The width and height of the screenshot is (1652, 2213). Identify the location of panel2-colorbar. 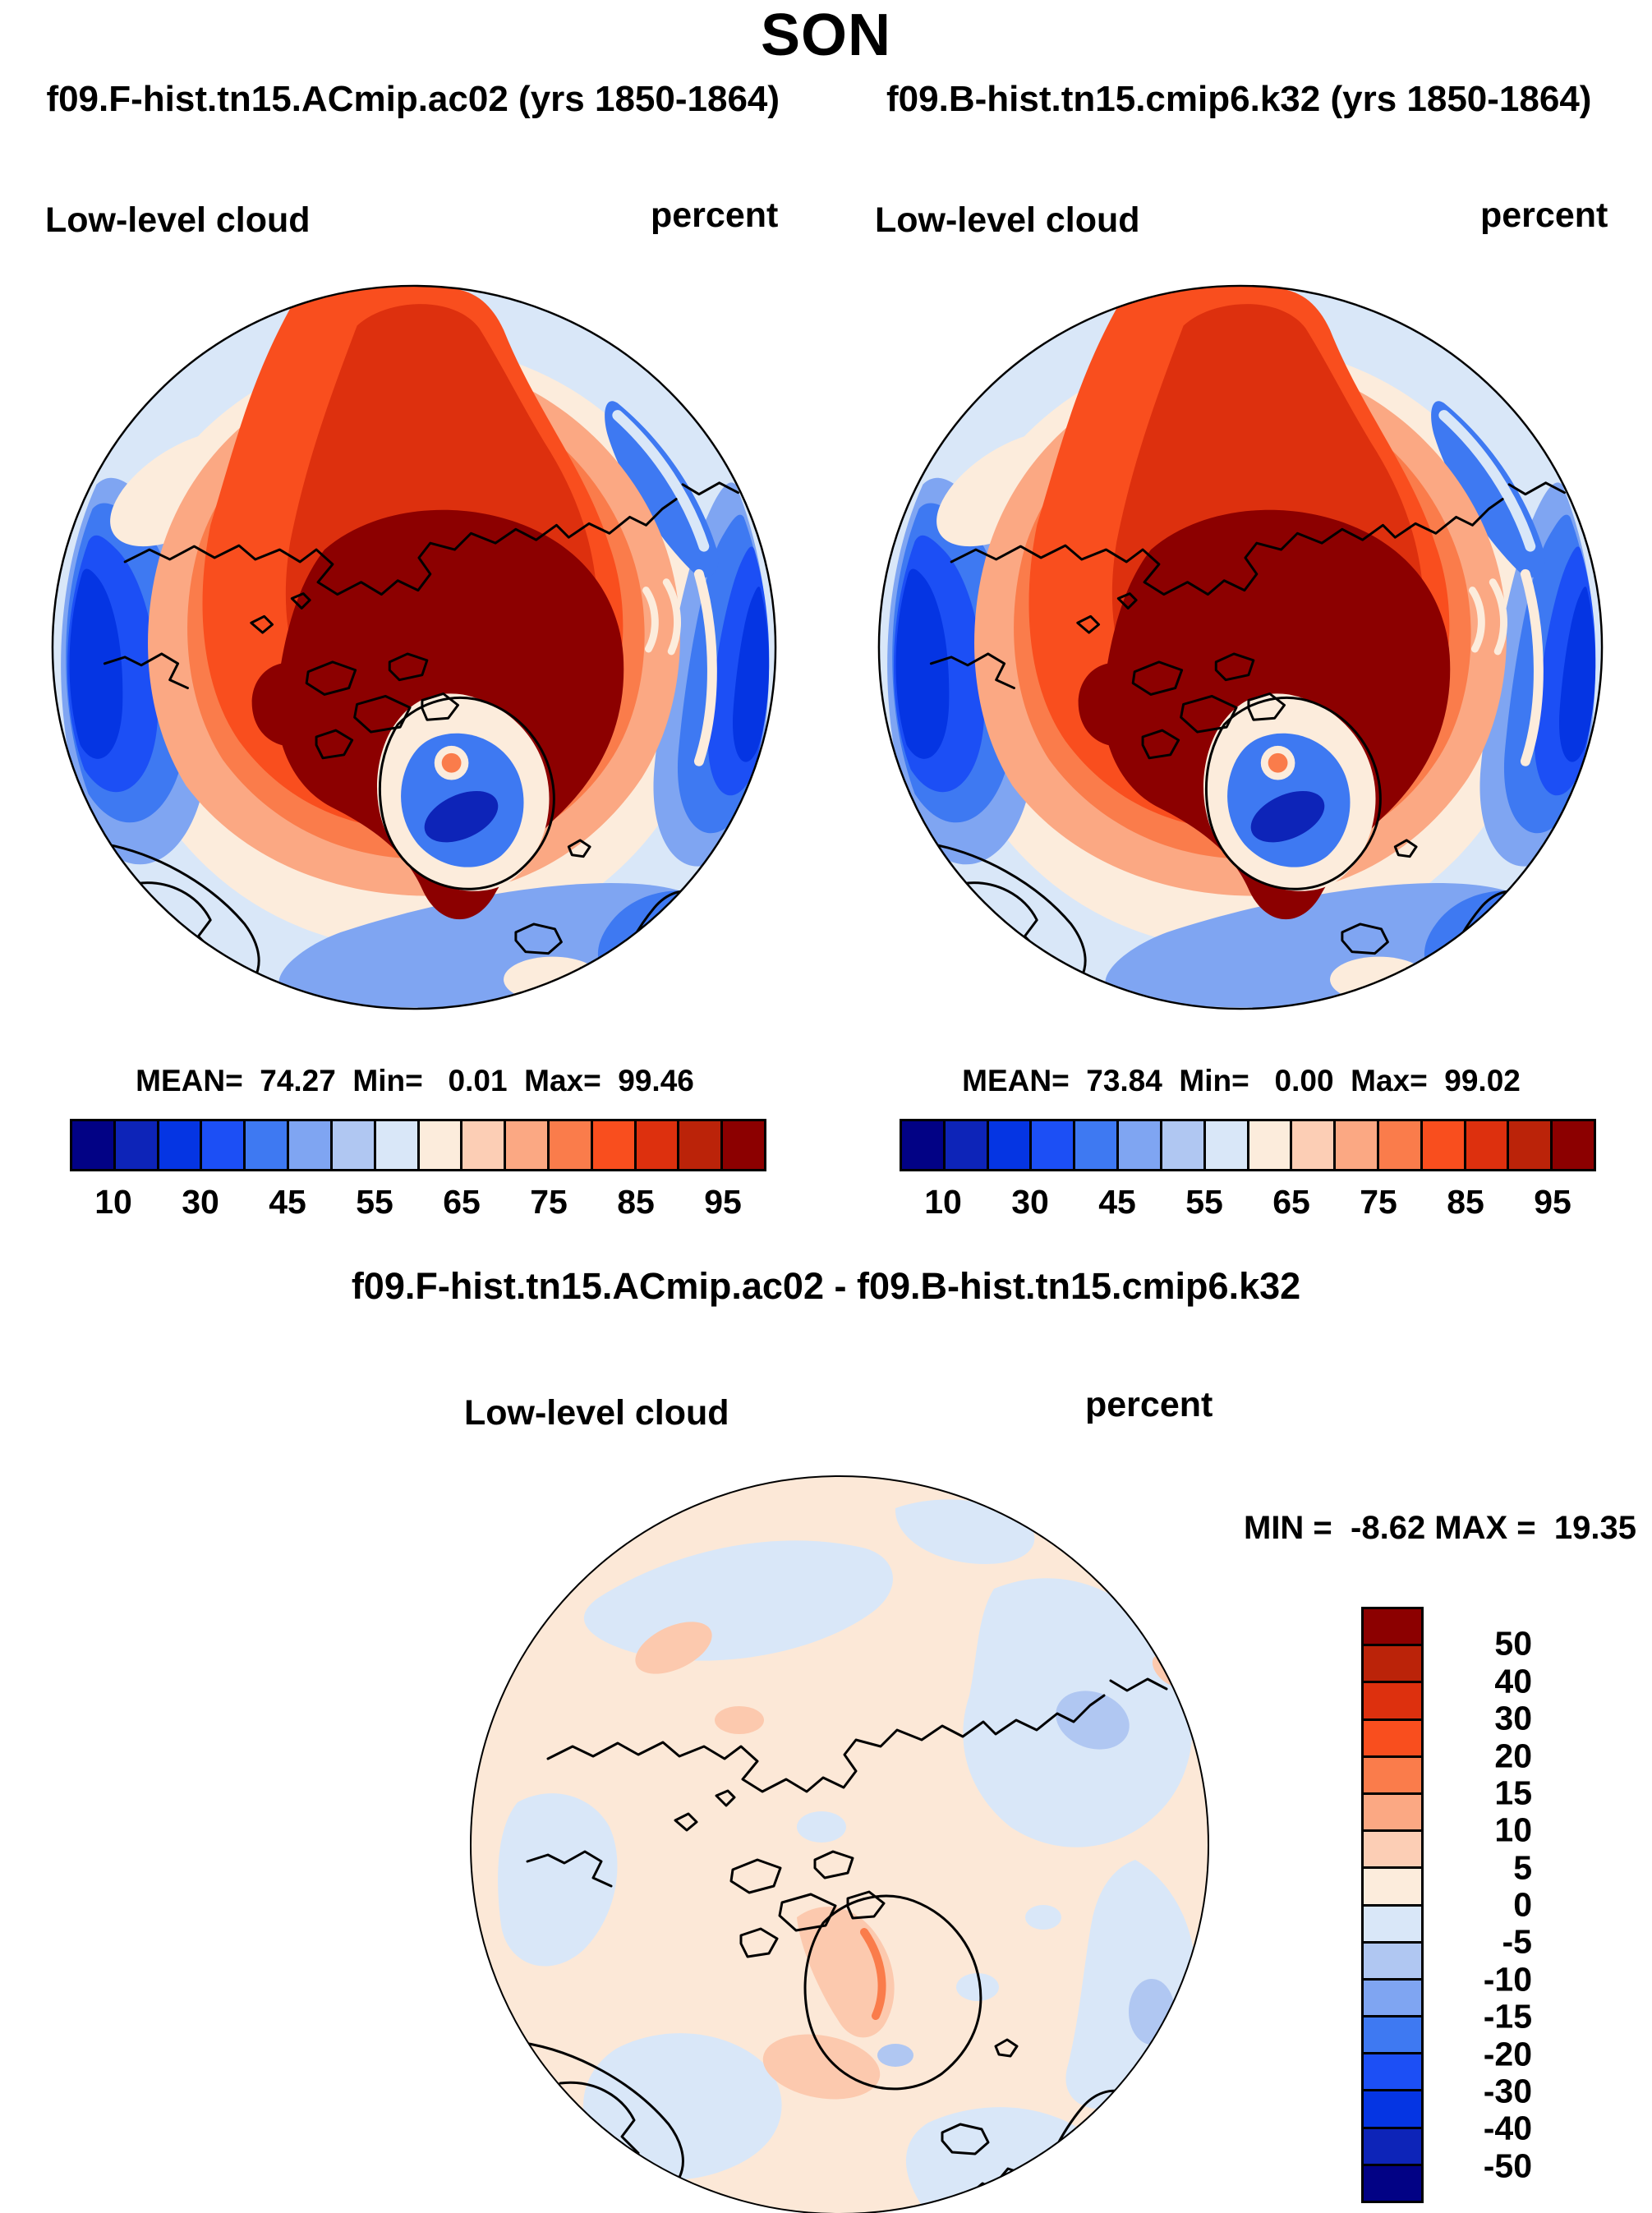
(1248, 1145).